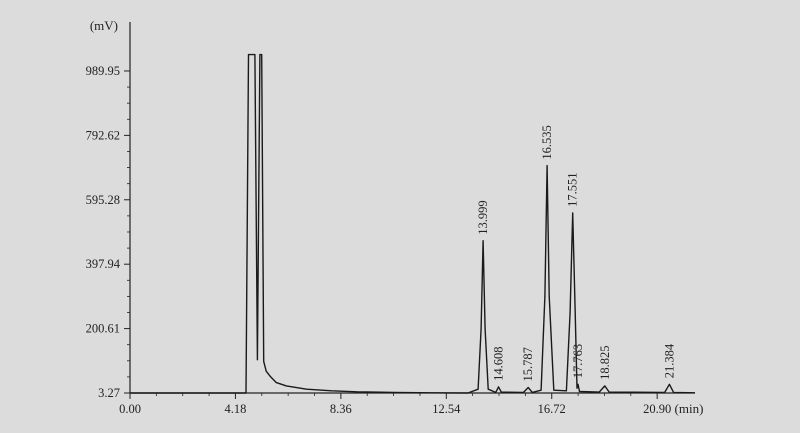 The height and width of the screenshot is (433, 800). I want to click on peak-label: 18.825, so click(605, 363).